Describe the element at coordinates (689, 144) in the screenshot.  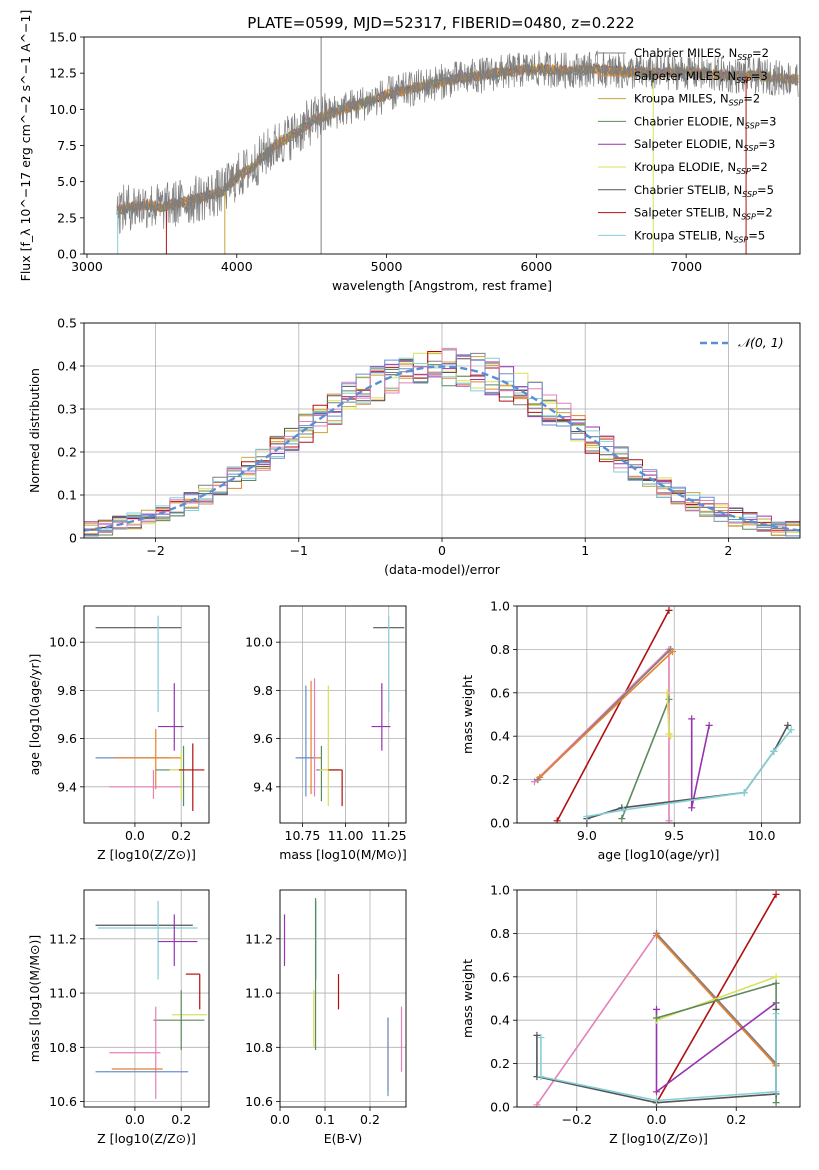
I see `legend-label-text: Salpeter ELODIE, N` at that location.